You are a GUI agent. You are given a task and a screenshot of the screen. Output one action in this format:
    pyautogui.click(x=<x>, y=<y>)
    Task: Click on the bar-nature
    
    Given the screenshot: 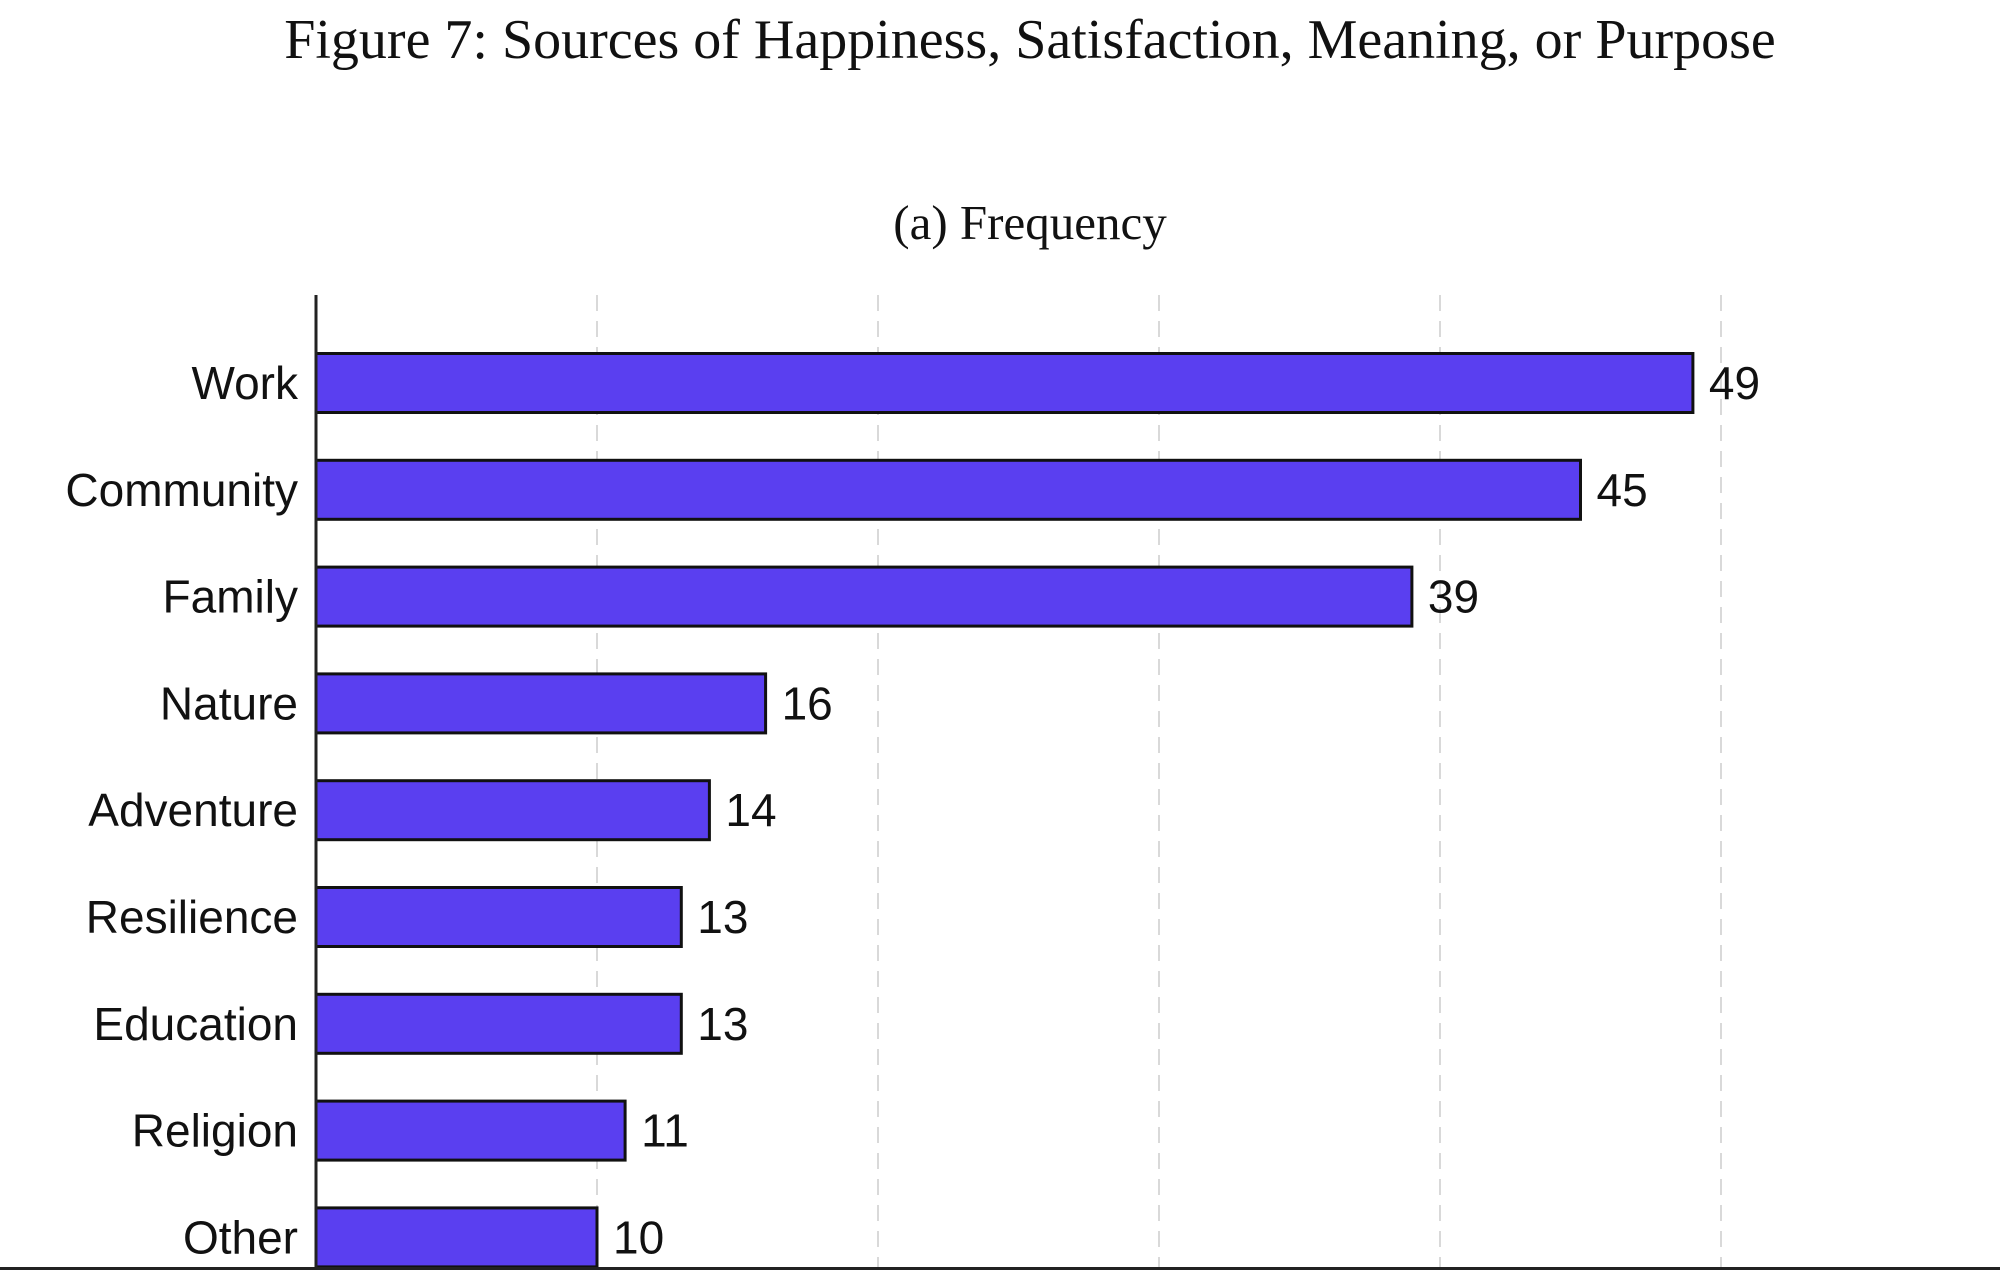 What is the action you would take?
    pyautogui.click(x=541, y=703)
    